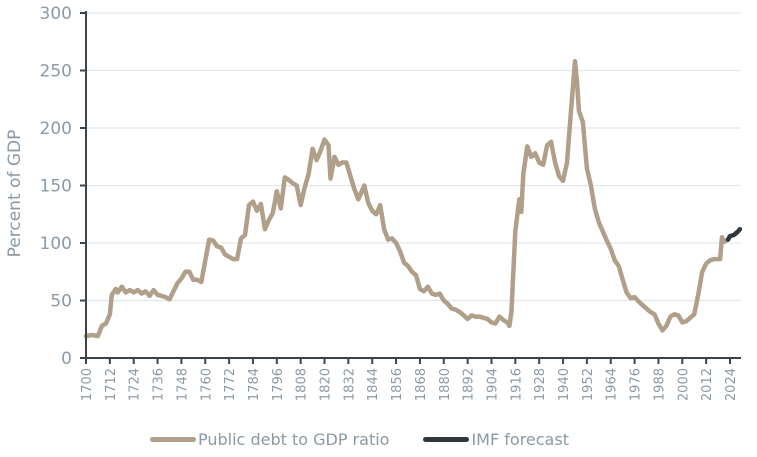 The width and height of the screenshot is (757, 457). Describe the element at coordinates (111, 384) in the screenshot. I see `x-tick-label-1712: 1712` at that location.